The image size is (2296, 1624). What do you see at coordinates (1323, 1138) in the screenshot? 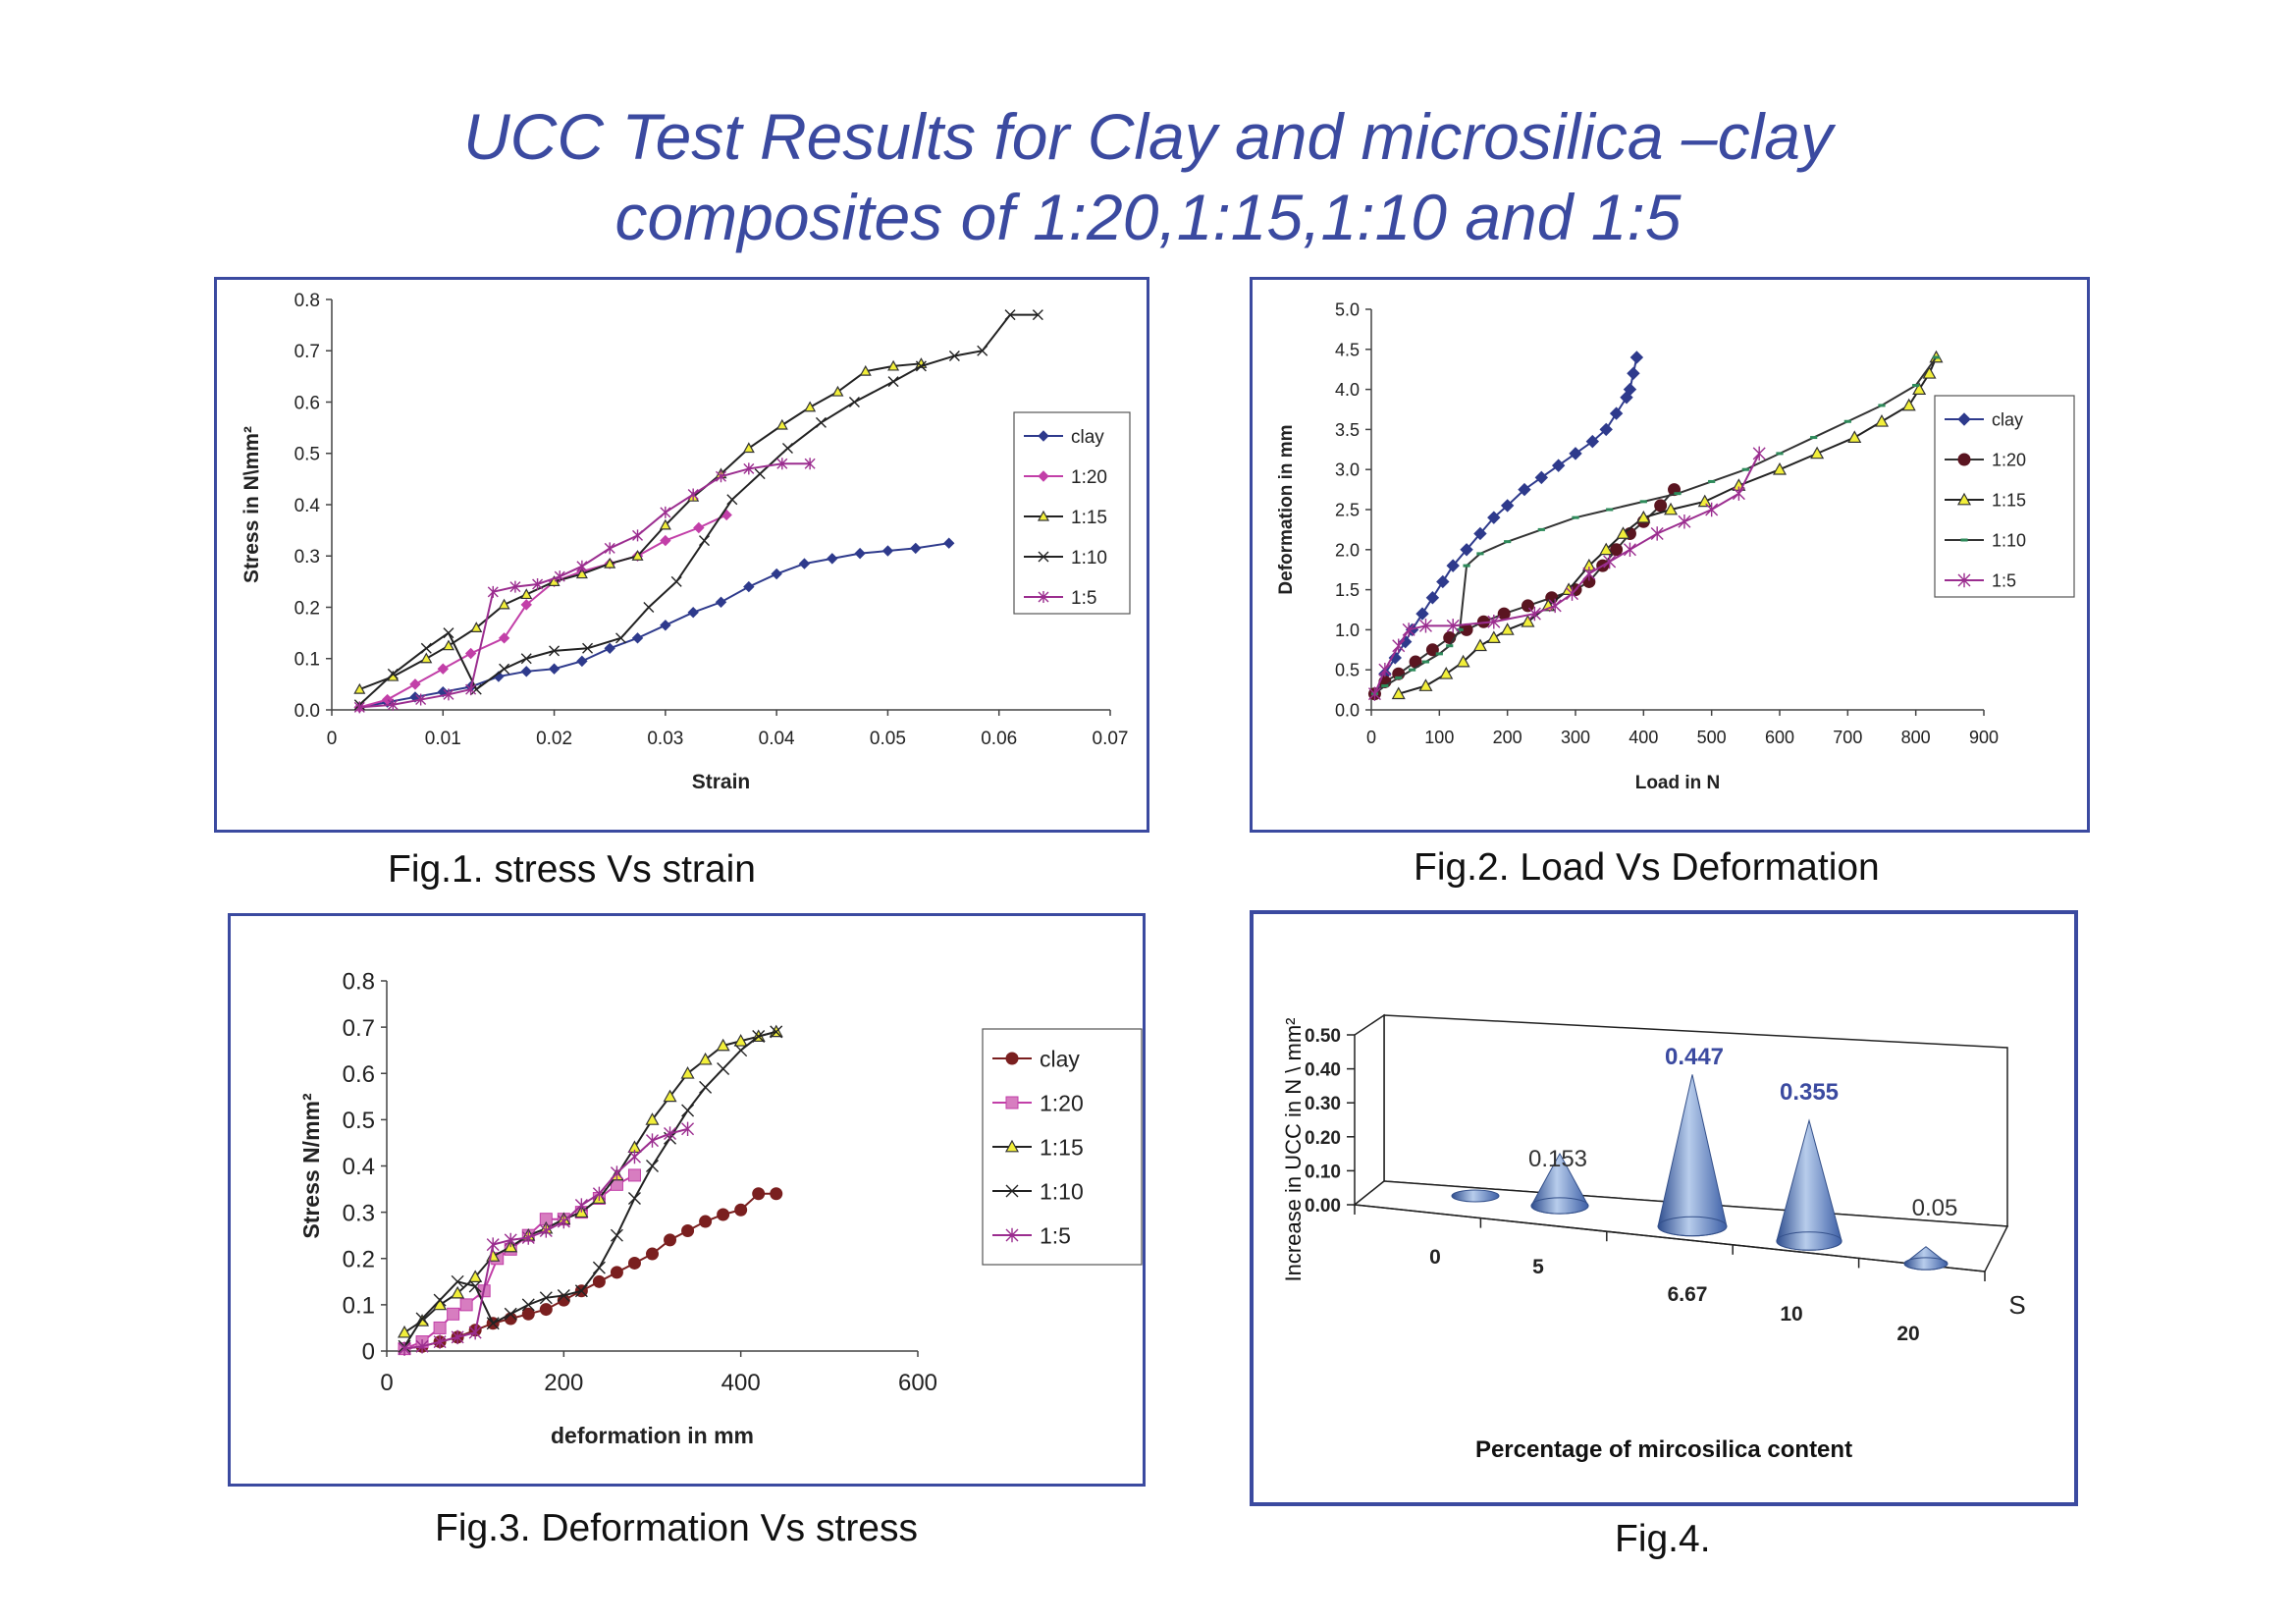
I see `y-tick-label: 0.20` at bounding box center [1323, 1138].